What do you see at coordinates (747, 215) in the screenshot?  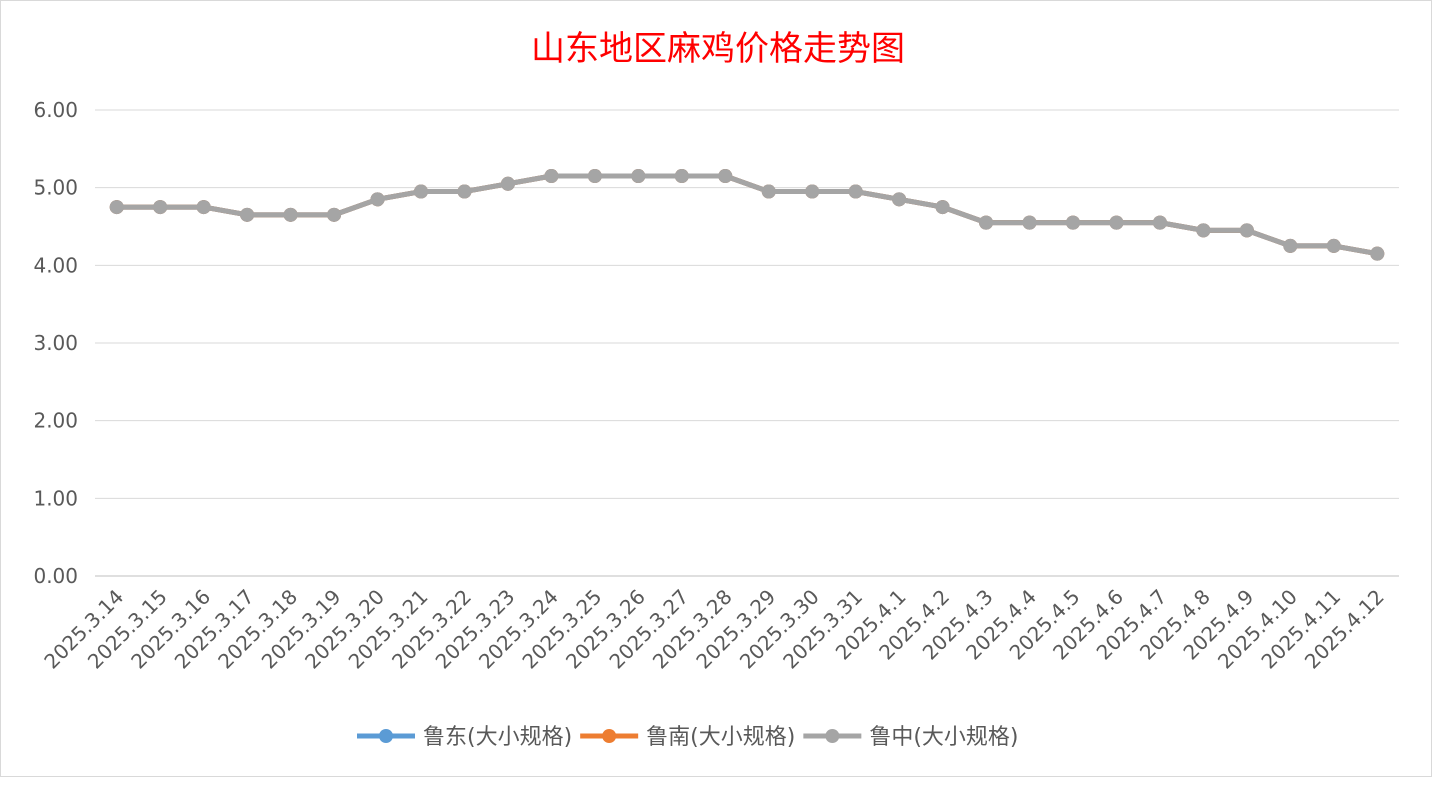 I see `series-line` at bounding box center [747, 215].